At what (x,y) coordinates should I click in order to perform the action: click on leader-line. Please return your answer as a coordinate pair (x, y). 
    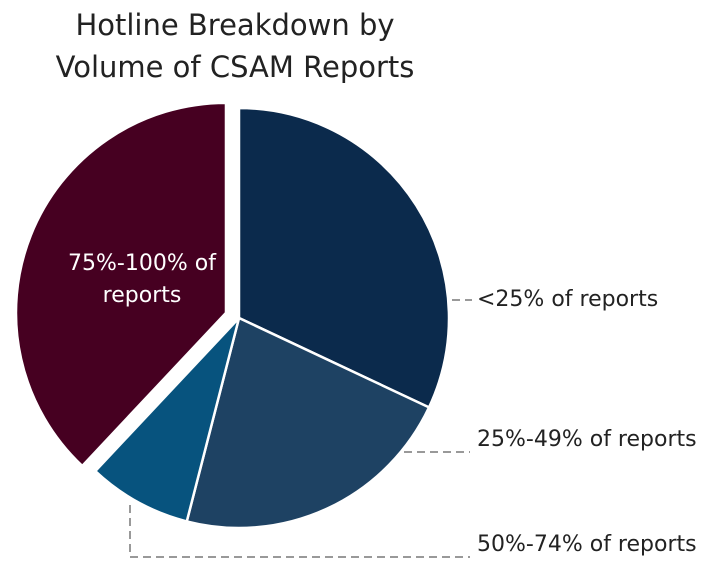
    Looking at the image, I should click on (299, 531).